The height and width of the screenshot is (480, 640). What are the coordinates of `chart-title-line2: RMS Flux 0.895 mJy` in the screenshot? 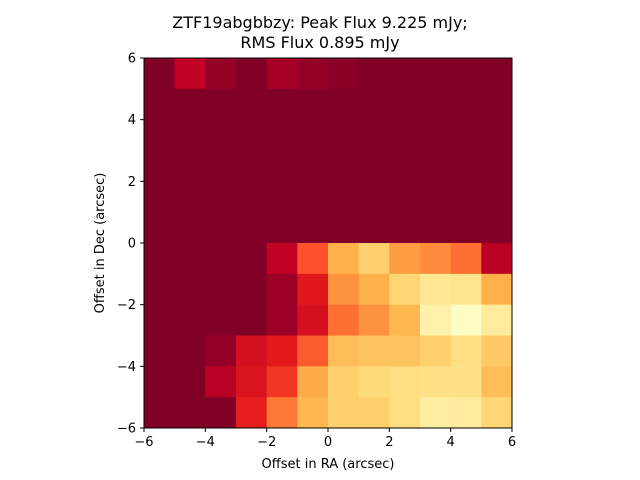 It's located at (319, 42).